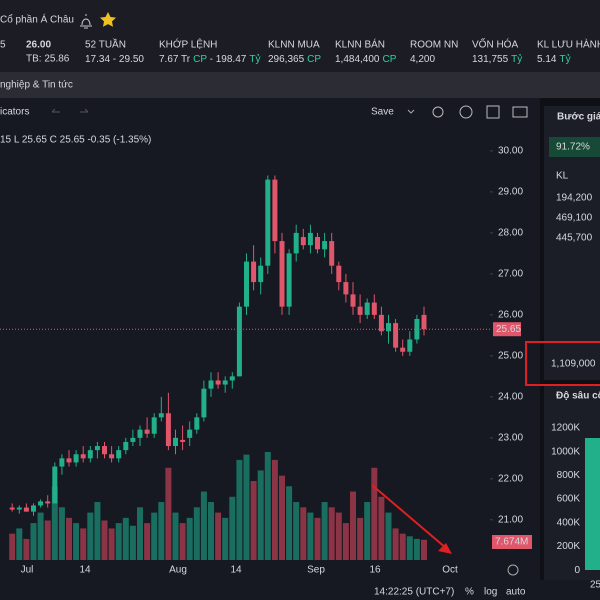 Image resolution: width=600 pixels, height=600 pixels. Describe the element at coordinates (114, 59) in the screenshot. I see `stat-value: 17.34 - 29.50` at that location.